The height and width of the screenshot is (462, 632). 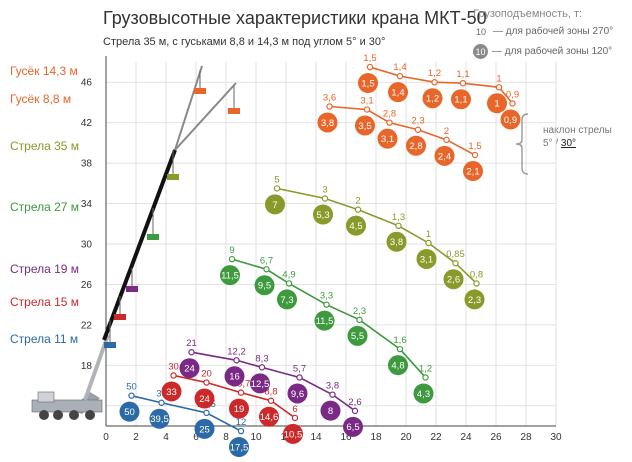 I want to click on series-1-value-270-4: 6, so click(x=294, y=409).